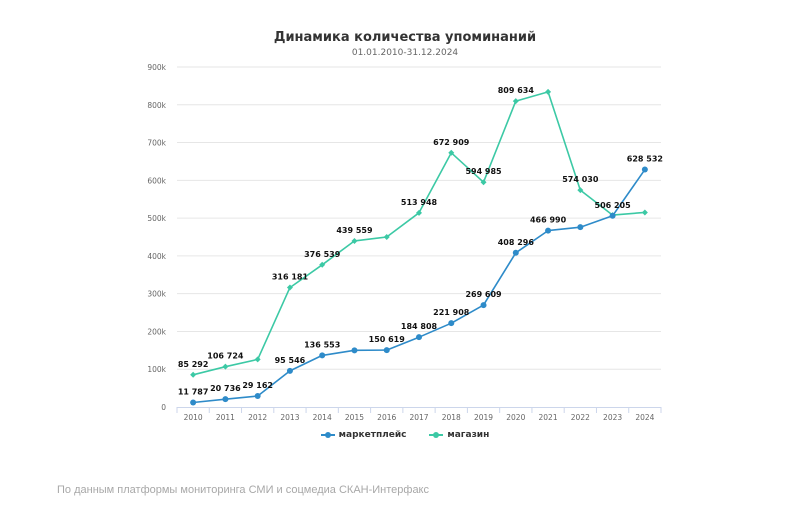 This screenshot has height=515, width=810. What do you see at coordinates (405, 53) in the screenshot?
I see `chart-subtitle: 01.01.2010-31.12.2024` at bounding box center [405, 53].